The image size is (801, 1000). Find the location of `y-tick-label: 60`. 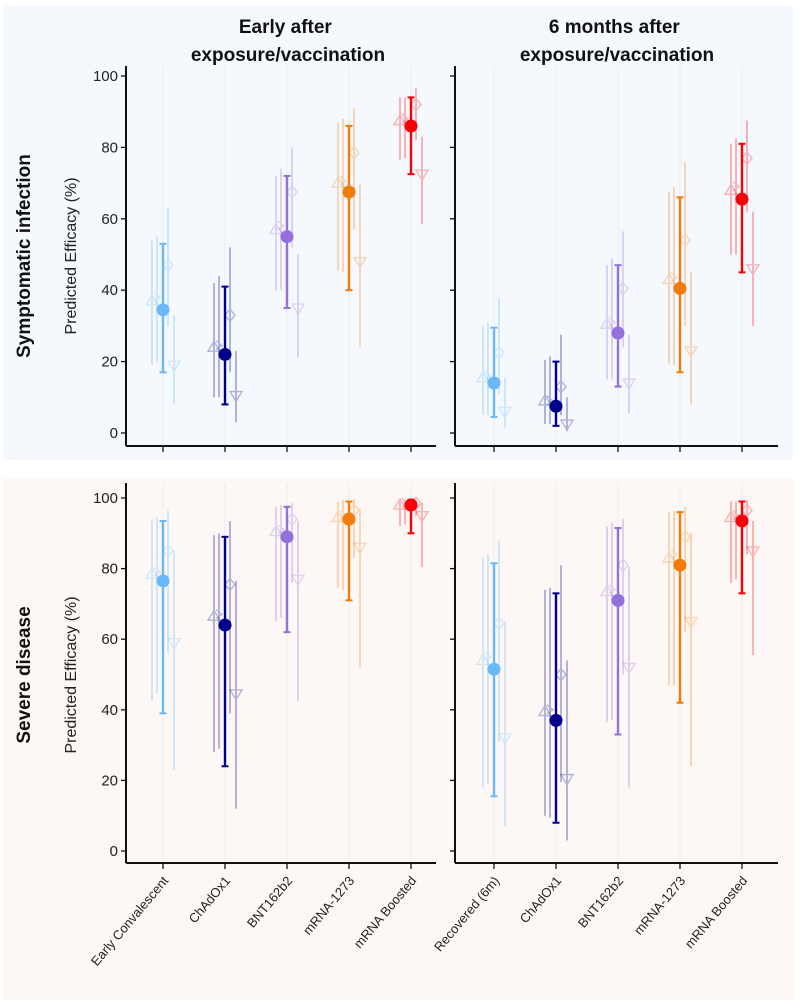

y-tick-label: 60 is located at coordinates (109, 219).